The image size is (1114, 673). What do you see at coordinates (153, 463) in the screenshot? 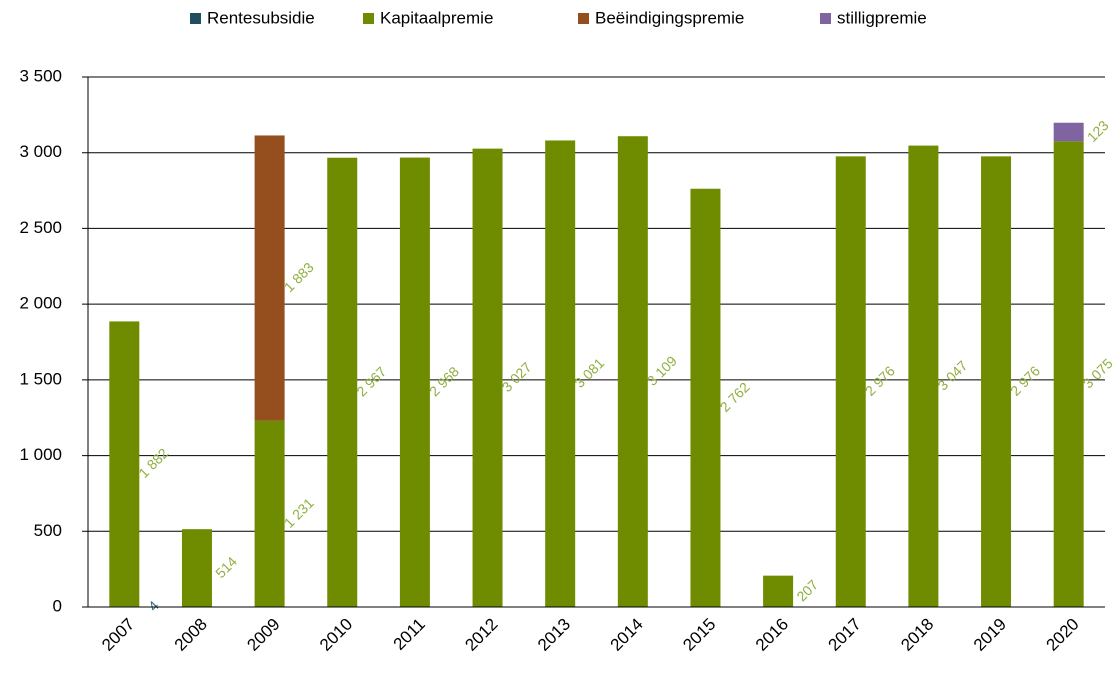
I see `data-label: 1 882` at bounding box center [153, 463].